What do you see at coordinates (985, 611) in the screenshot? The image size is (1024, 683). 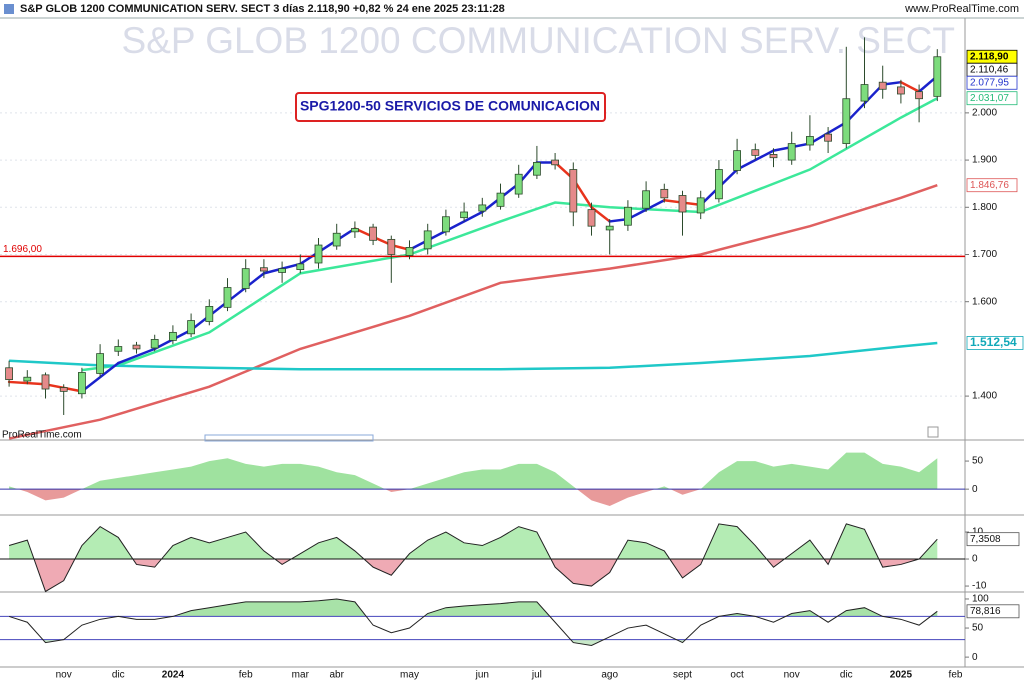 I see `value-label: 78,816` at bounding box center [985, 611].